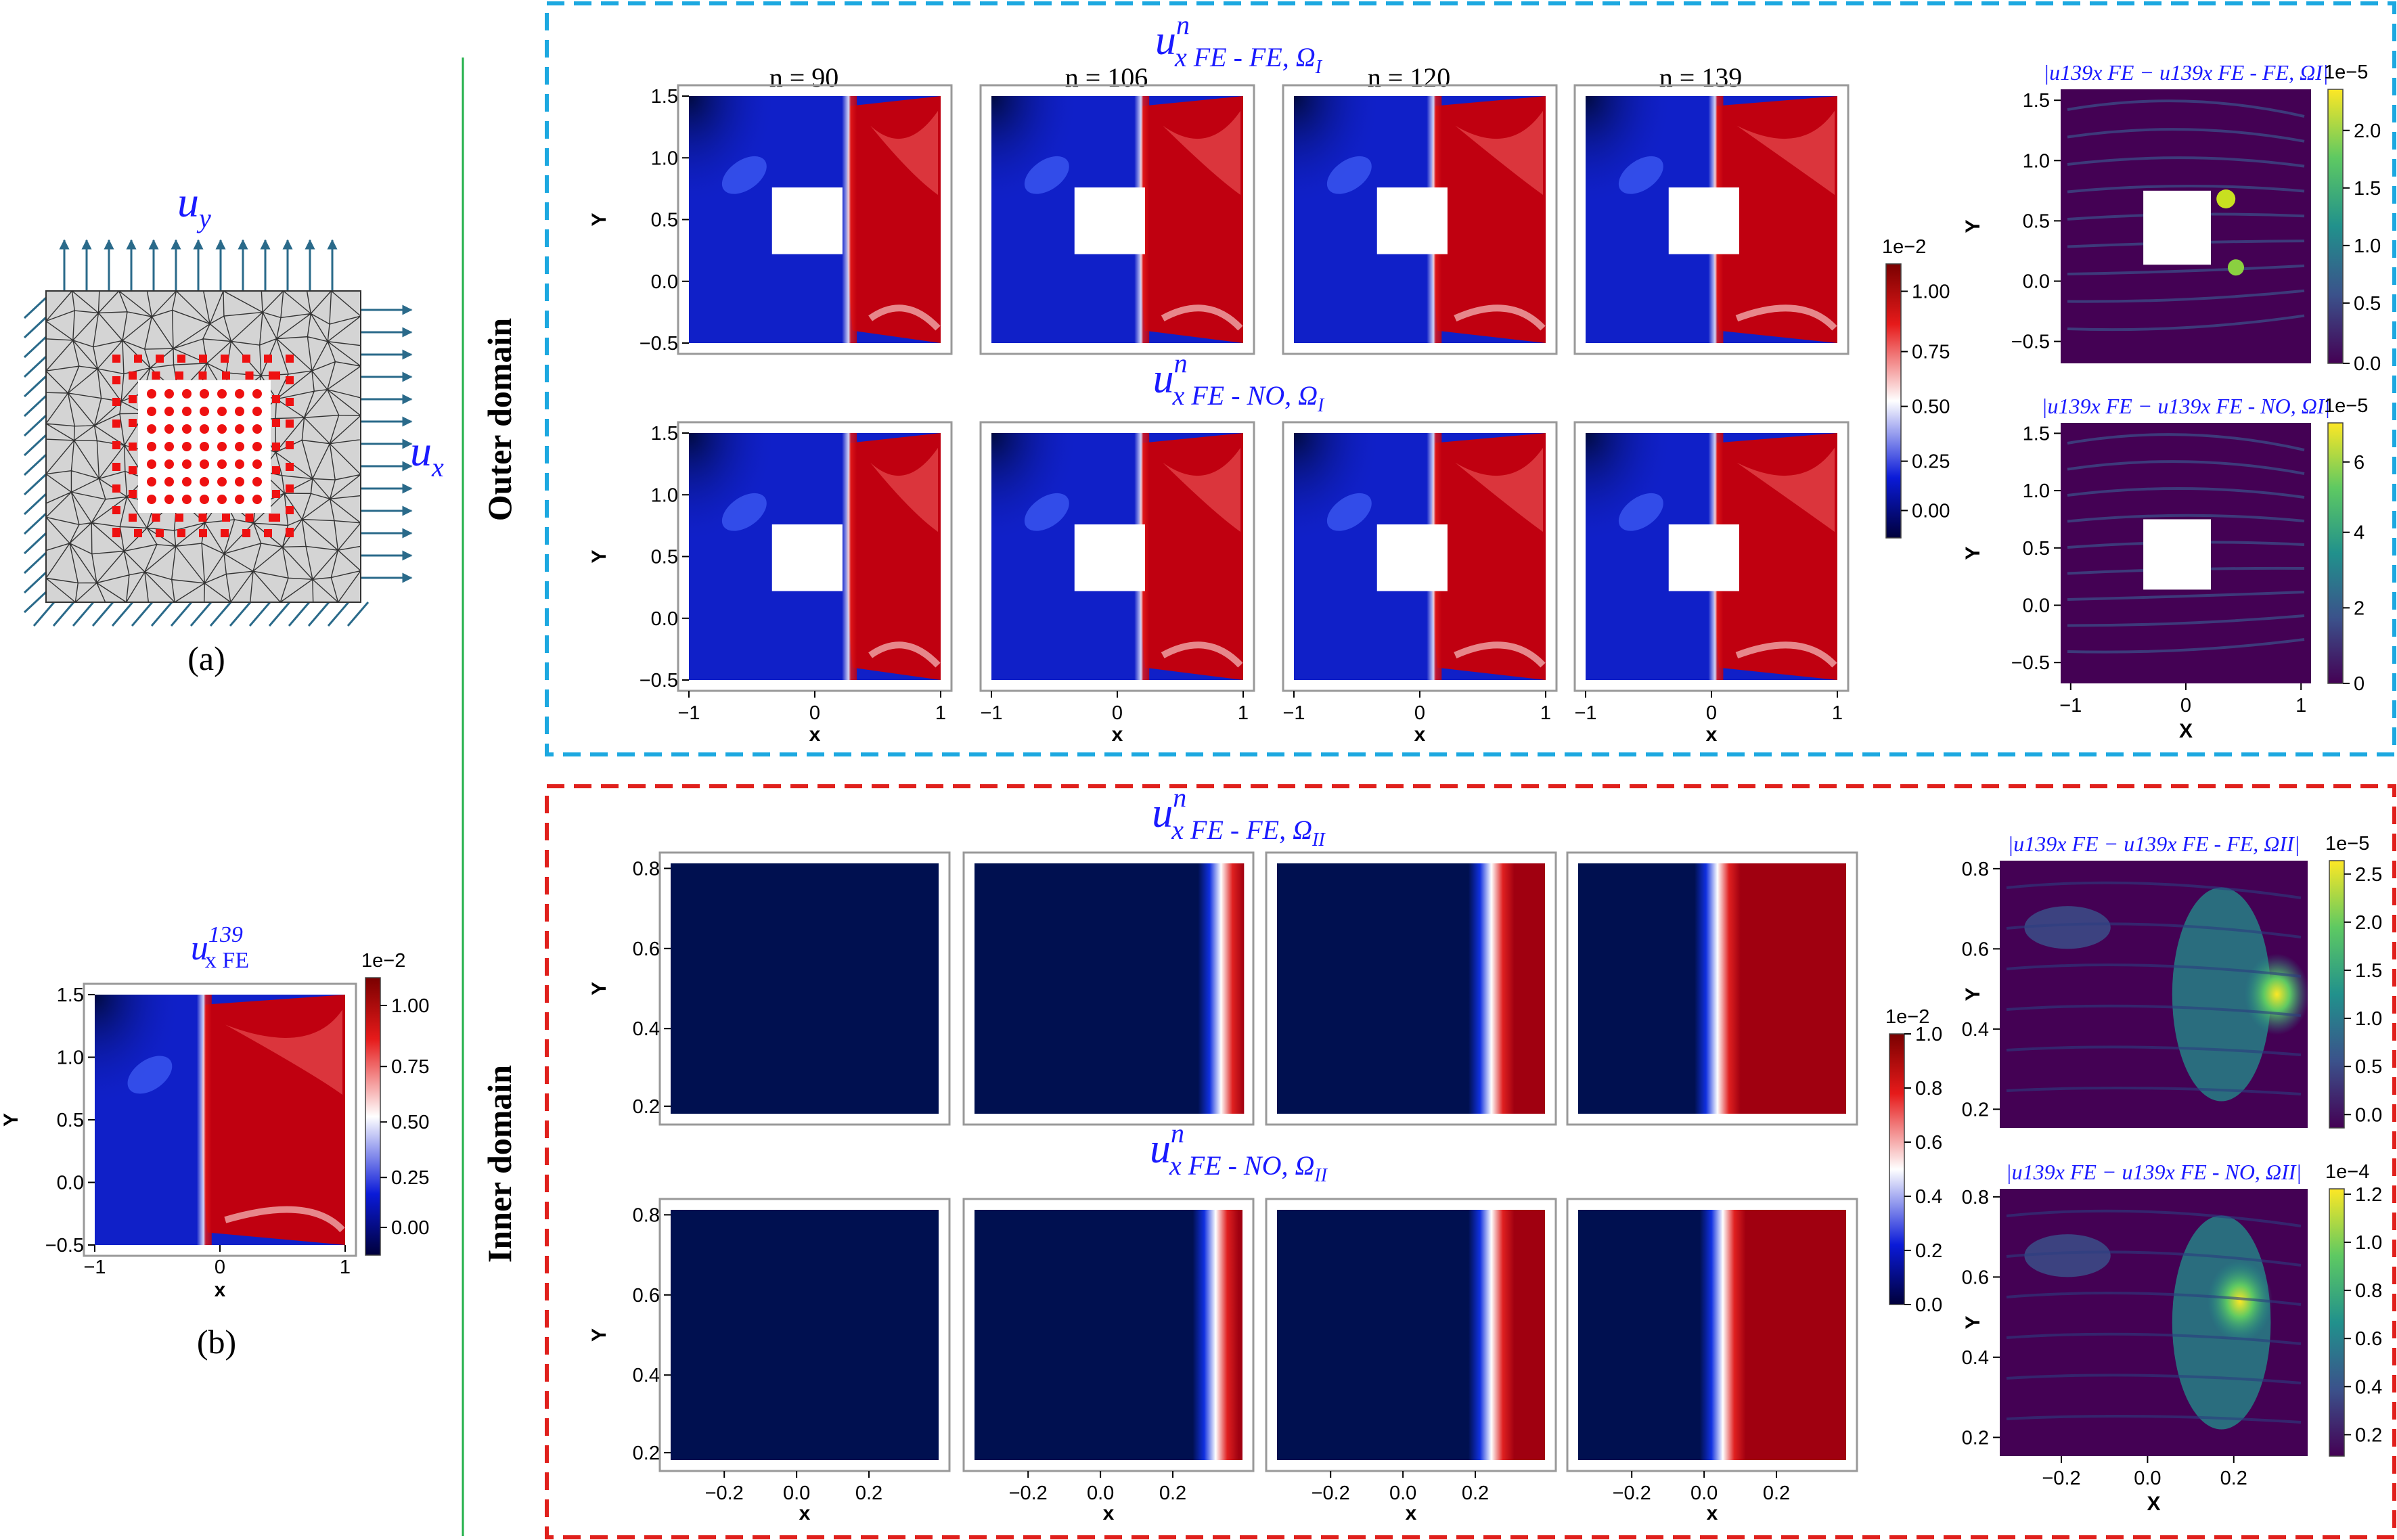 The width and height of the screenshot is (2397, 1540). I want to click on y-tick-label: 0.6, so click(1975, 1277).